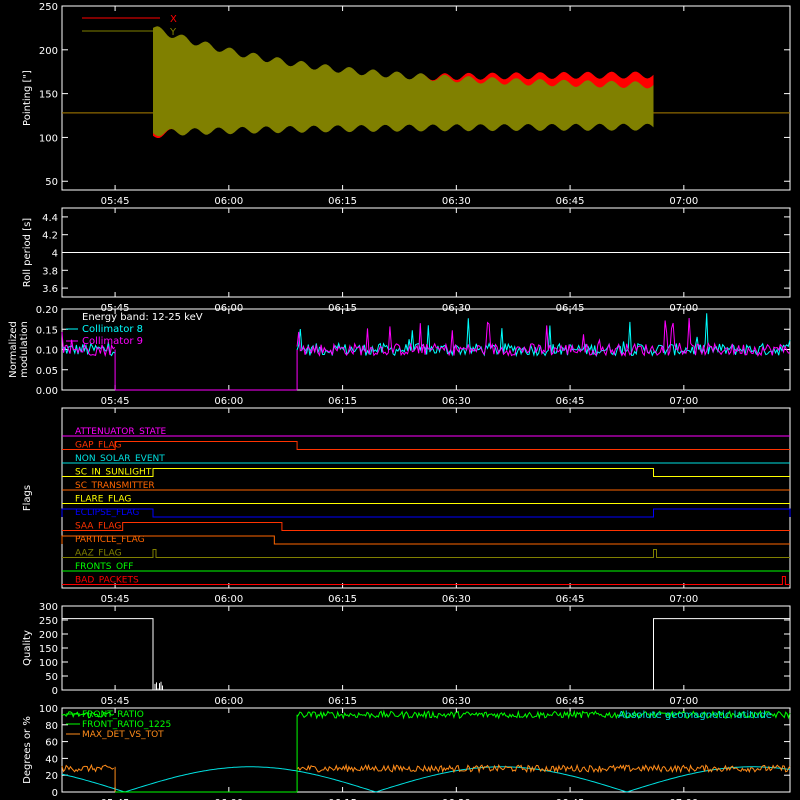 This screenshot has width=800, height=800. I want to click on y-axis-label: Roll period [s], so click(27, 252).